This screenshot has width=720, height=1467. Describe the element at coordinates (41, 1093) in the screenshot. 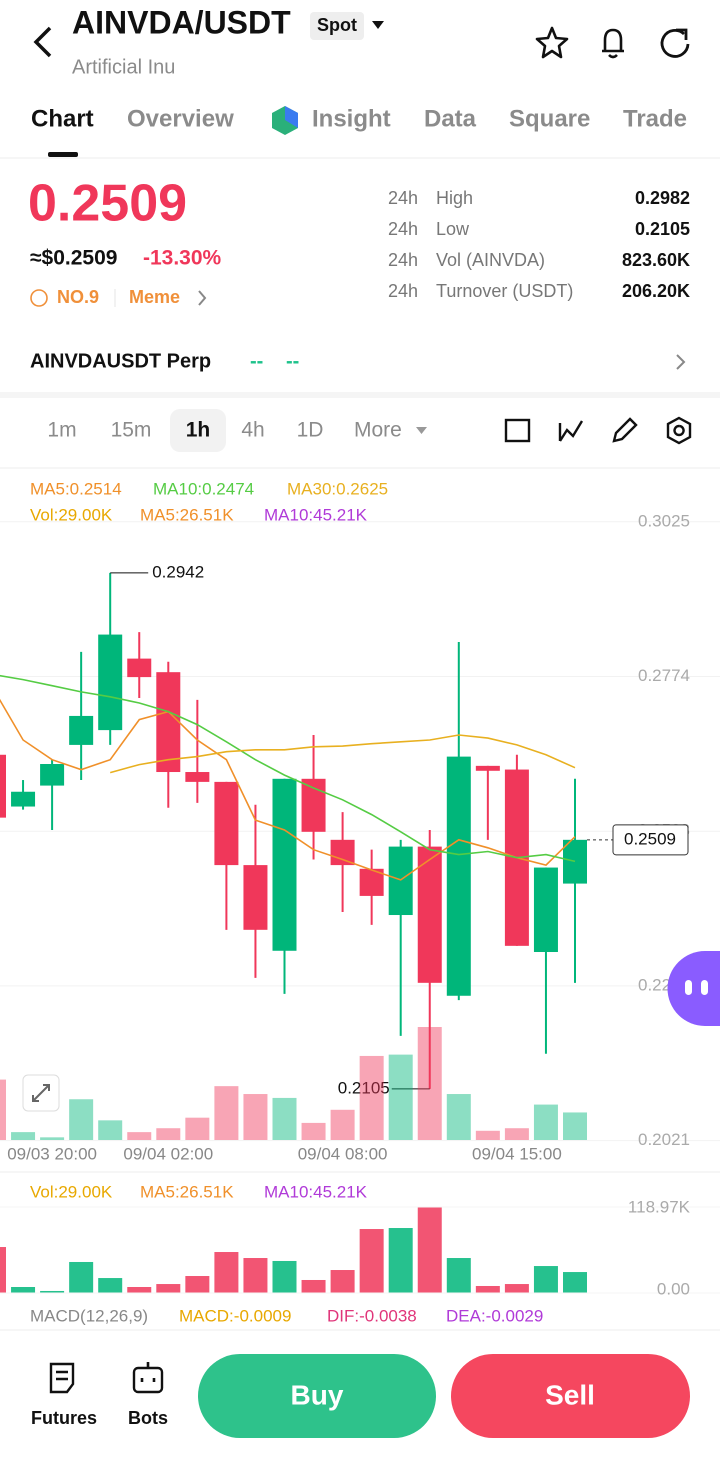

I see `expand-icon` at that location.